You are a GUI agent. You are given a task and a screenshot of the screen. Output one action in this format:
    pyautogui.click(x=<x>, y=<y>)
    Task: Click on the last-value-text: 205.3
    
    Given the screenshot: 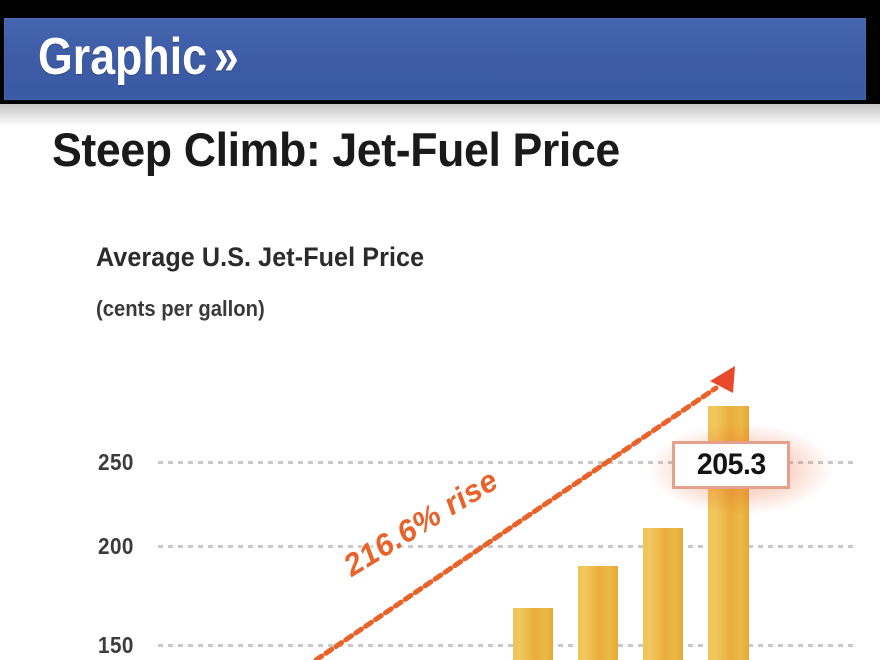 What is the action you would take?
    pyautogui.click(x=731, y=464)
    